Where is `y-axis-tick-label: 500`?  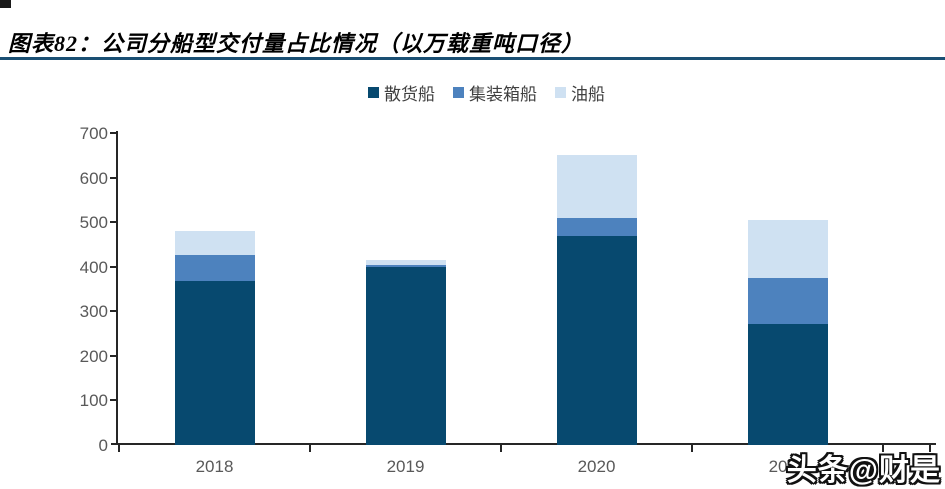 y-axis-tick-label: 500 is located at coordinates (93, 223).